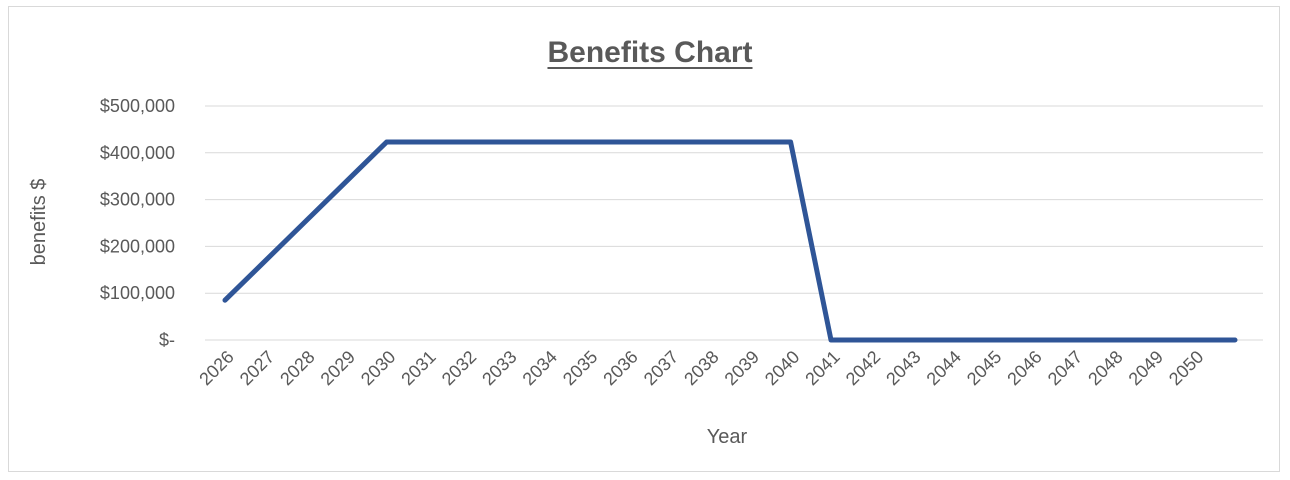  What do you see at coordinates (167, 340) in the screenshot?
I see `y-tick-label: $-` at bounding box center [167, 340].